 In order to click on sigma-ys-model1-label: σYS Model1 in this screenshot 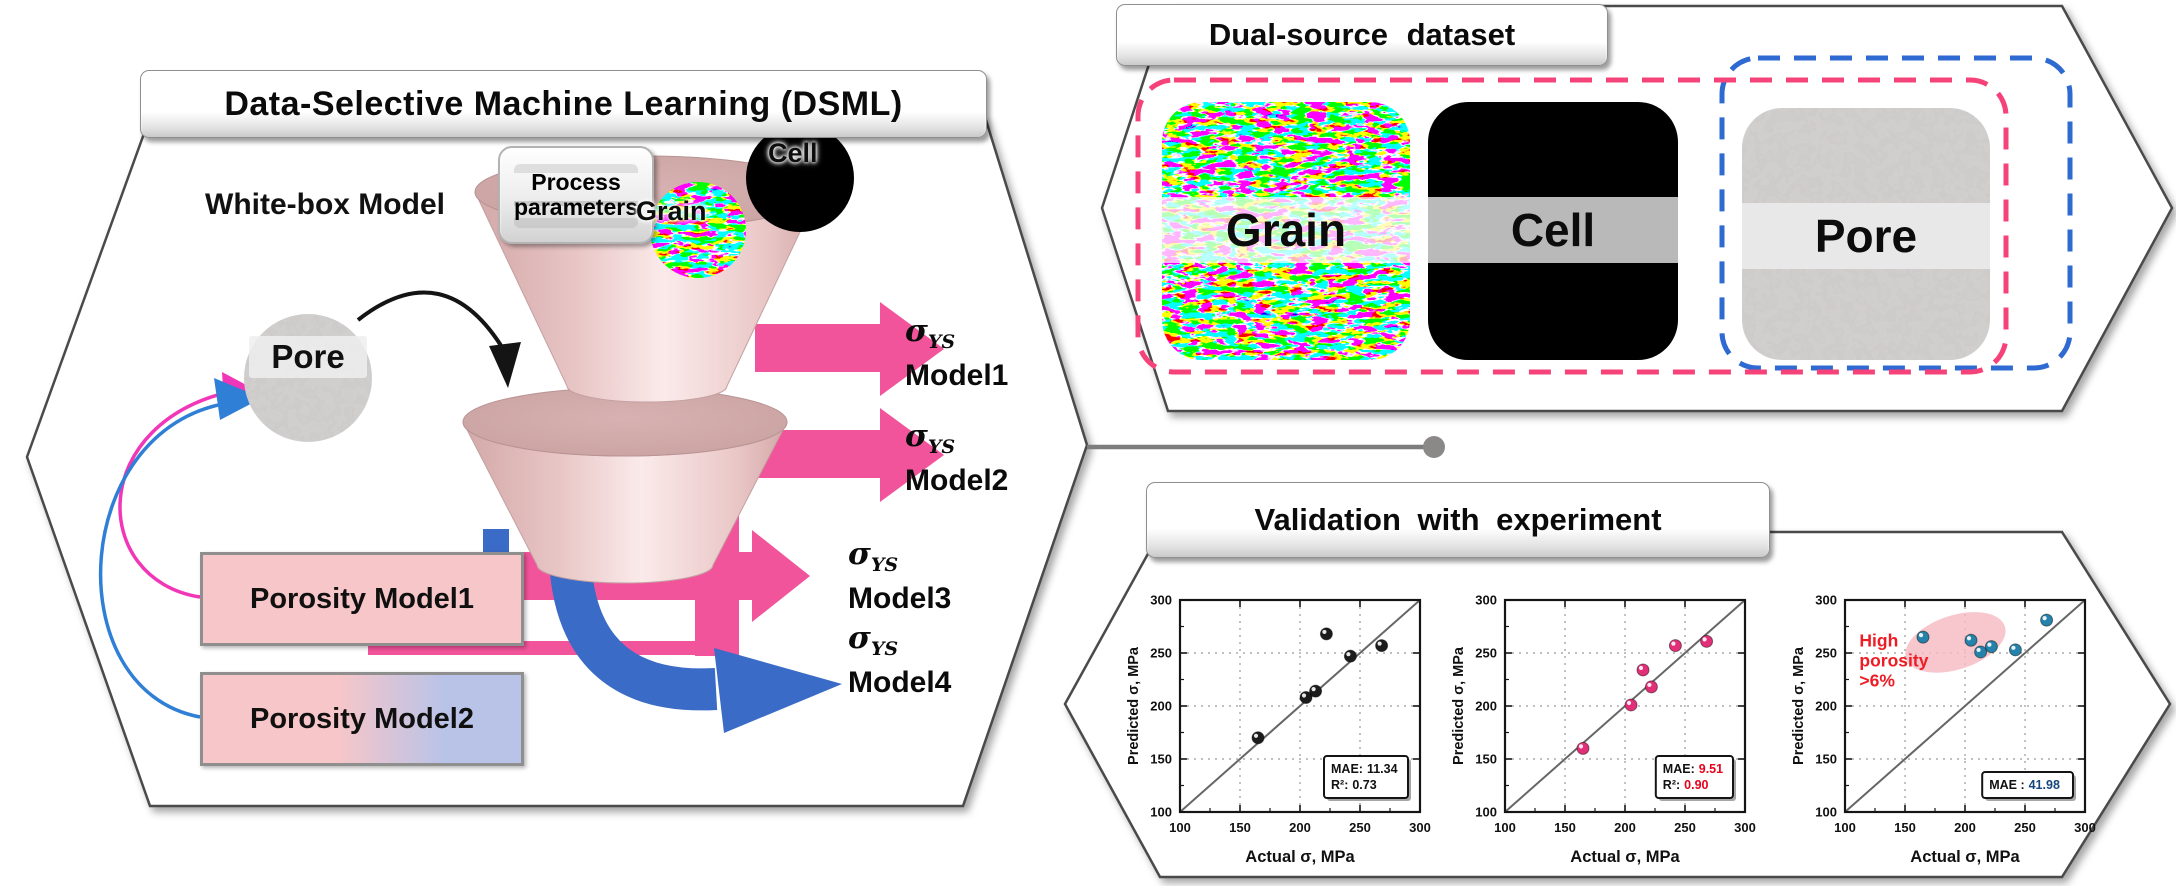, I will do `click(957, 353)`.